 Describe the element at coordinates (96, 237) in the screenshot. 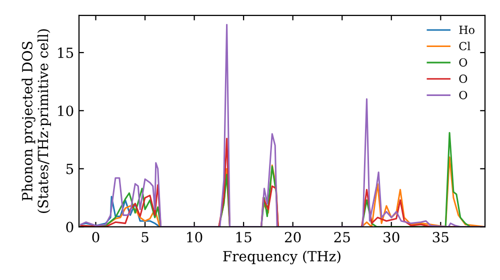

I see `x-tick-label: 0` at that location.